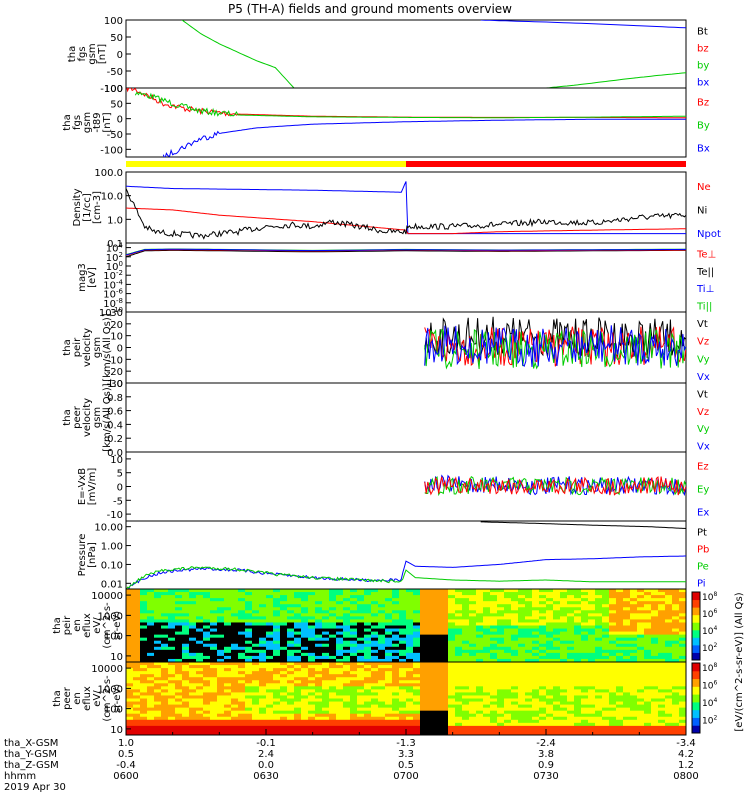 This screenshot has height=800, width=750. What do you see at coordinates (72, 54) in the screenshot?
I see `y-axis-label: tha` at bounding box center [72, 54].